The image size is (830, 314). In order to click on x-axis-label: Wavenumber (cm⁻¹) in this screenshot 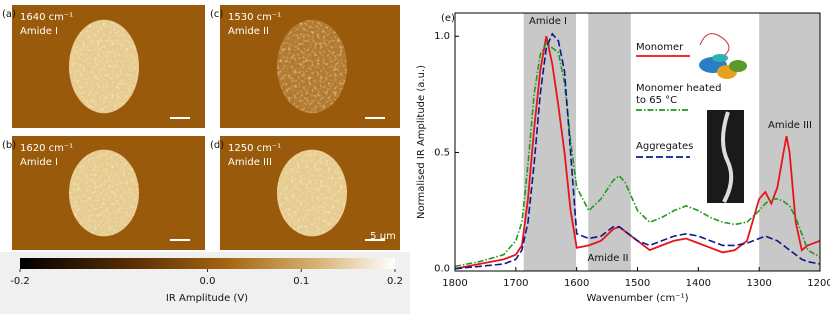, I will do `click(638, 298)`.